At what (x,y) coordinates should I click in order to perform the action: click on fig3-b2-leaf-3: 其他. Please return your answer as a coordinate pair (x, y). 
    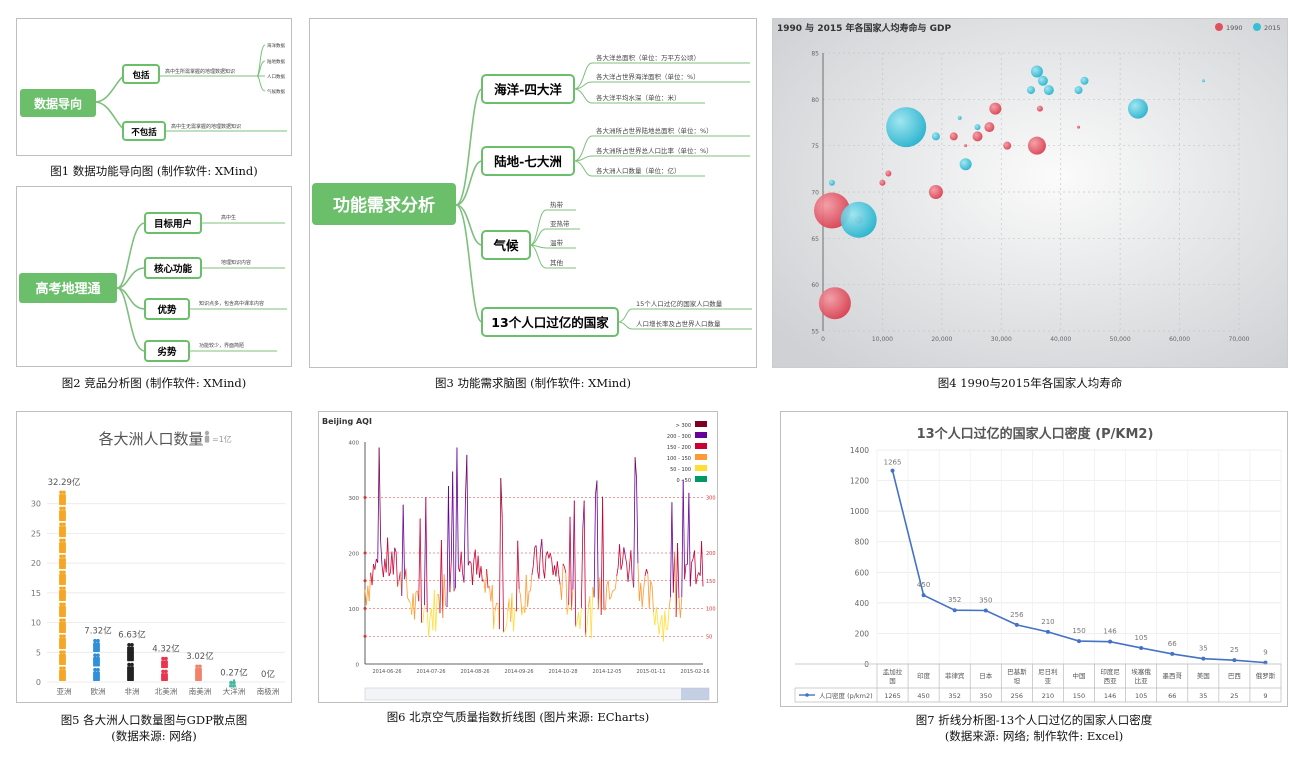
    Looking at the image, I should click on (557, 262).